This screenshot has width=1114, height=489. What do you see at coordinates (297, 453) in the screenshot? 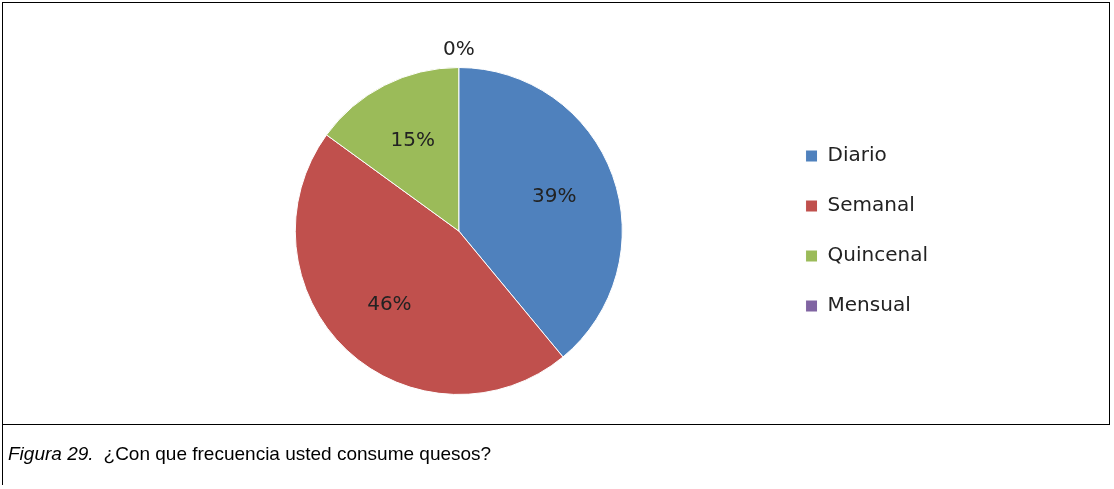
I see `text: ¿Con que frecuencia usted consume quesos?` at bounding box center [297, 453].